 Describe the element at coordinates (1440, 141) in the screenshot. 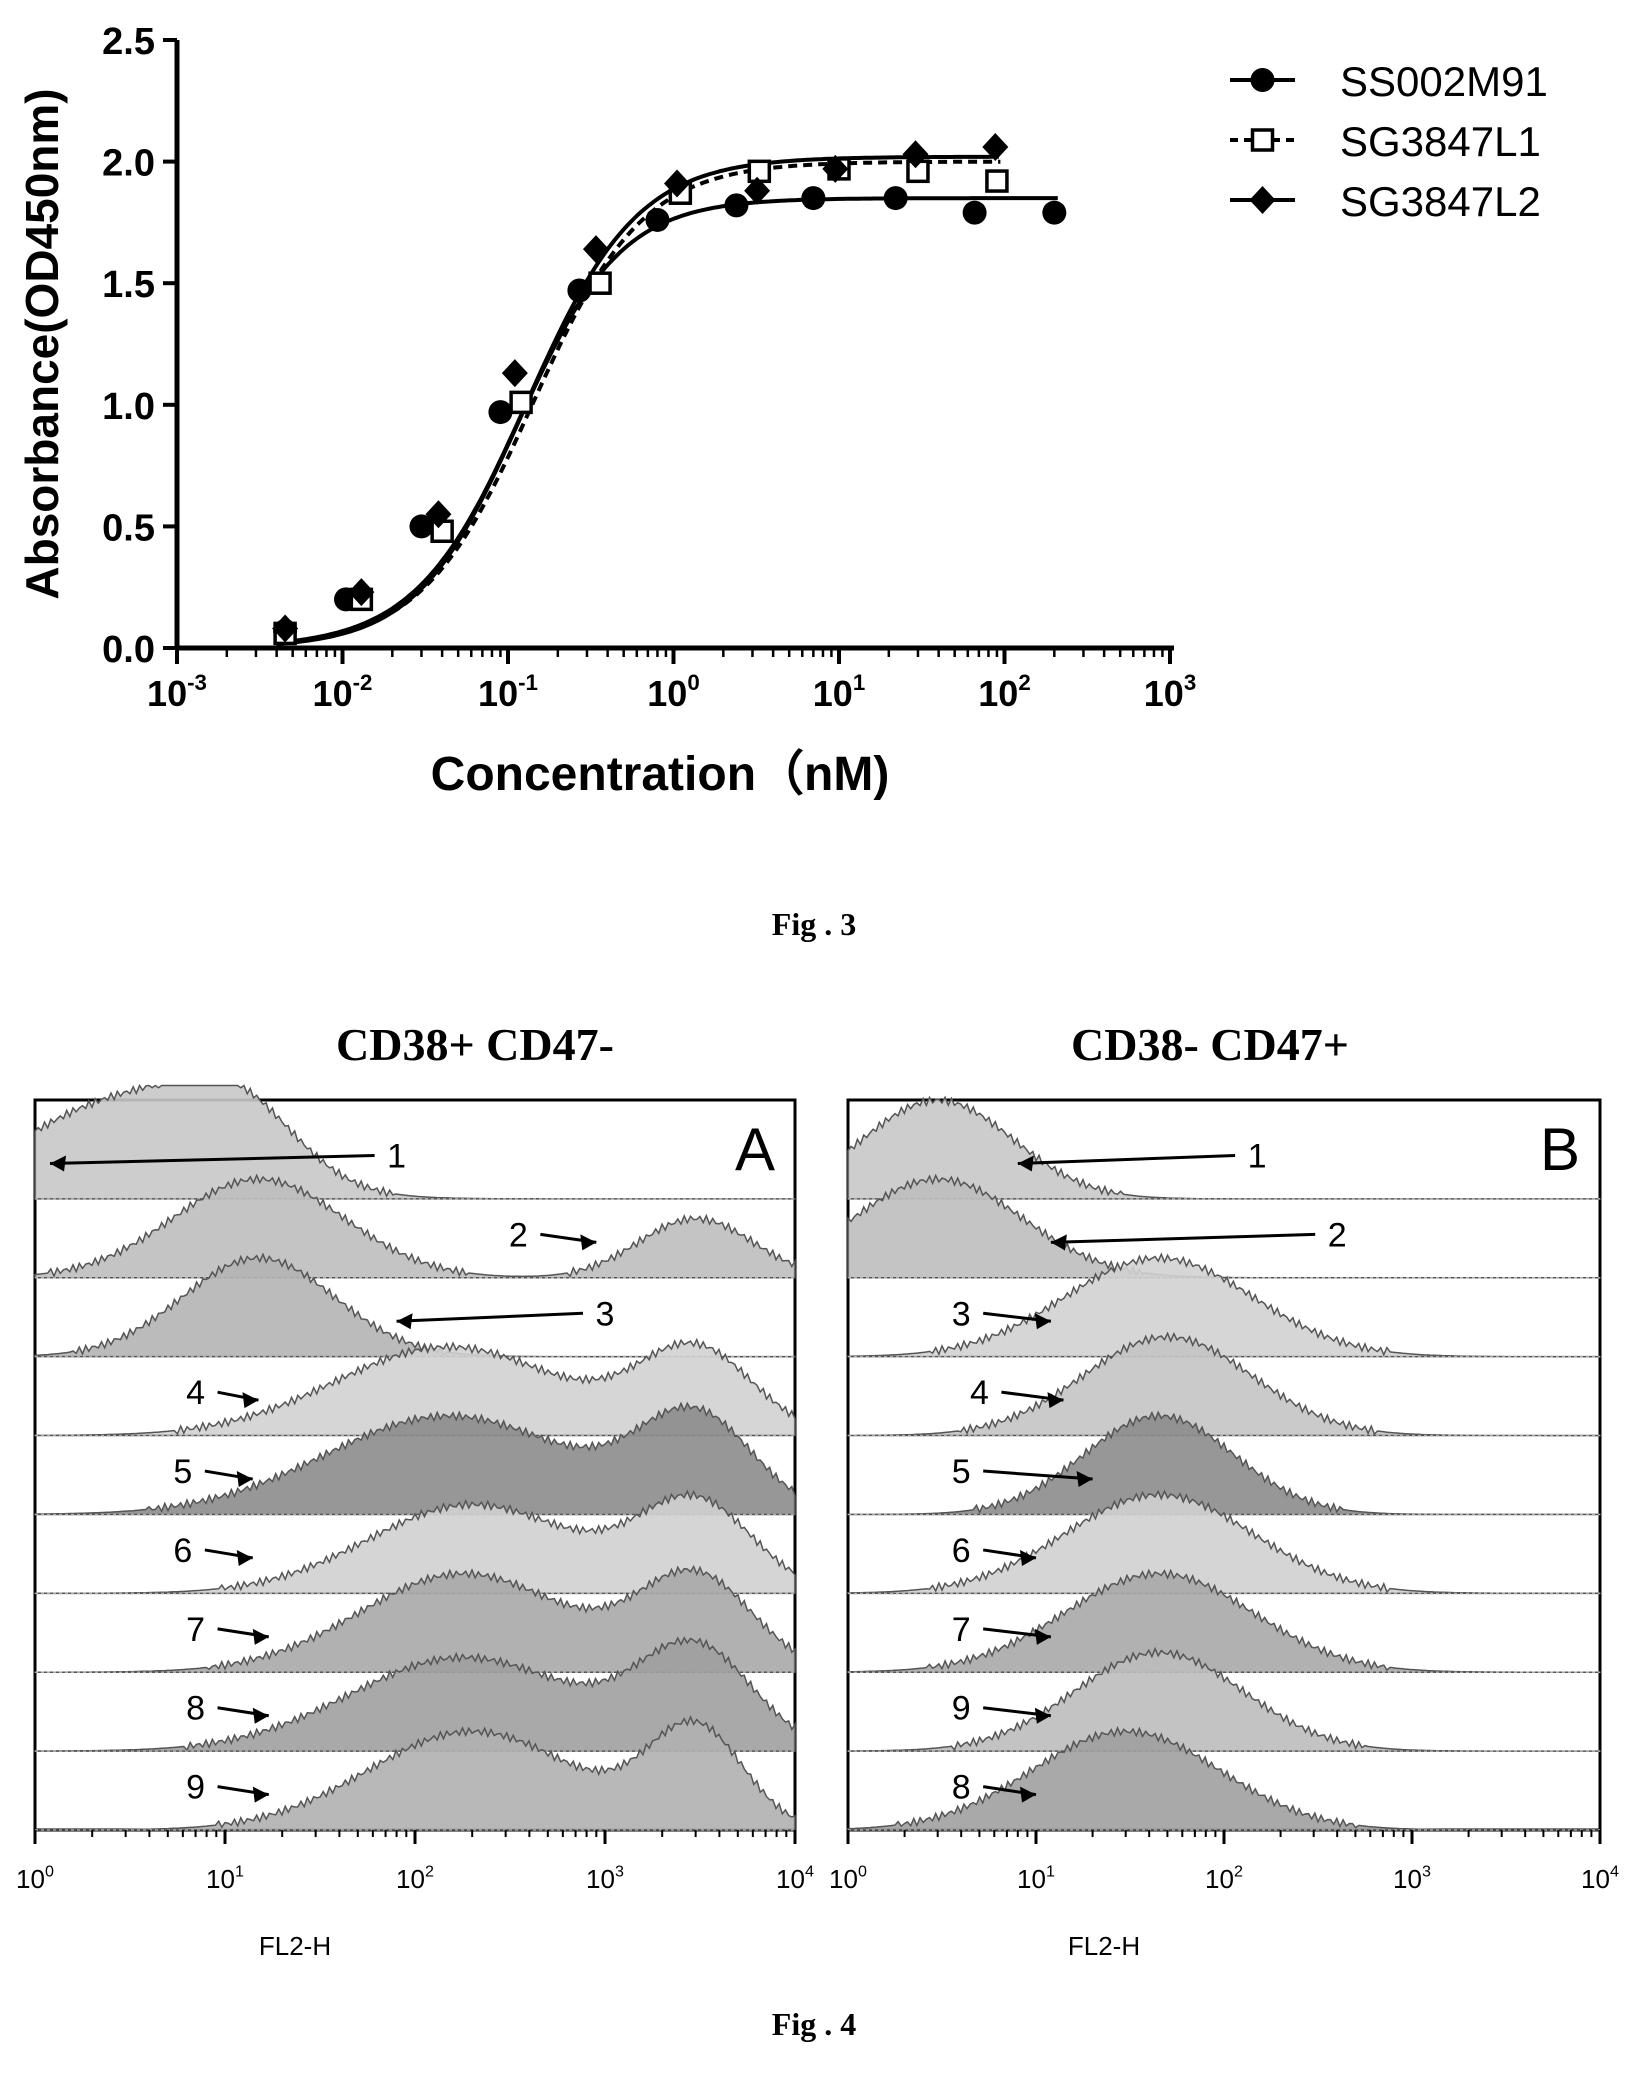

I see `legend-label: SG3847L1` at that location.